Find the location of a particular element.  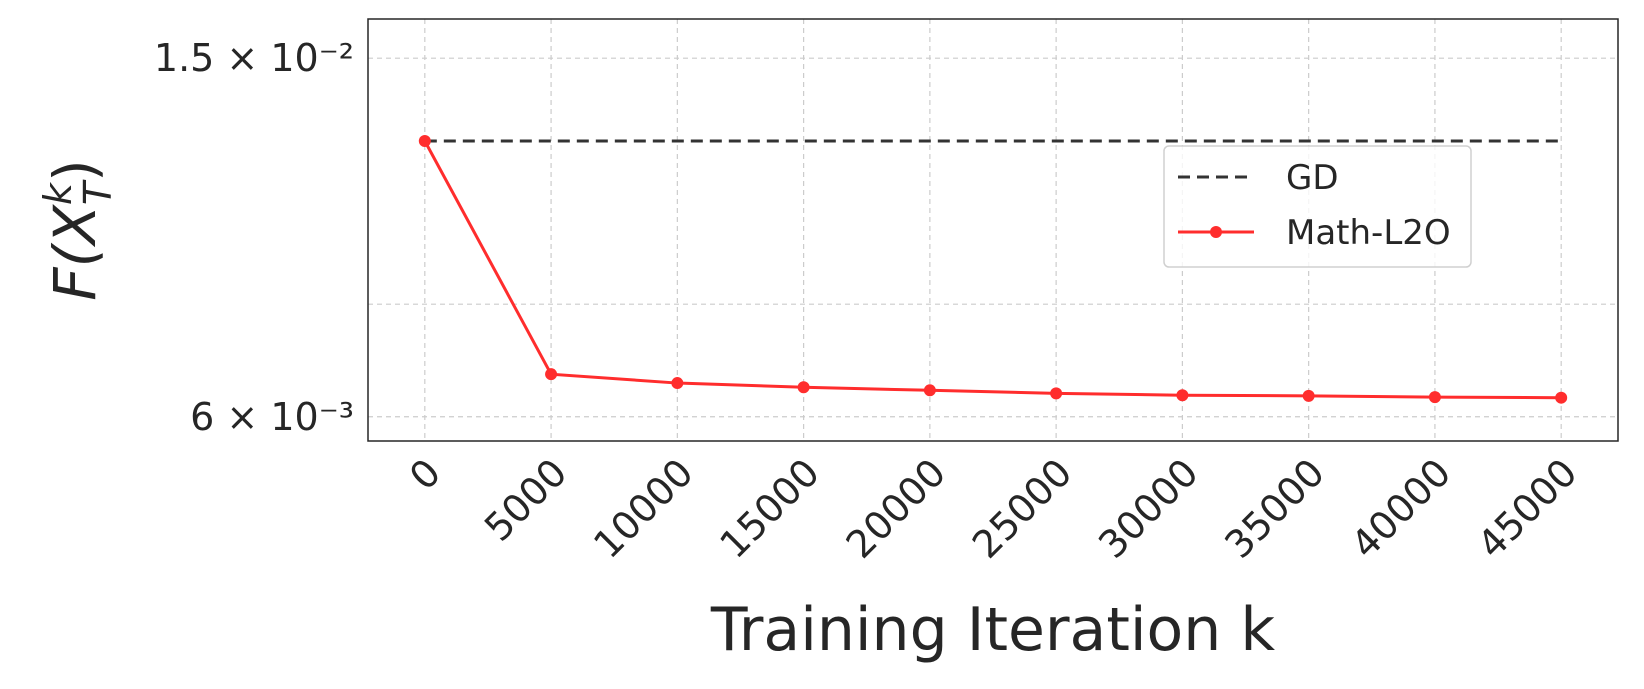

x-tick-label: 40000 is located at coordinates (1401, 508).